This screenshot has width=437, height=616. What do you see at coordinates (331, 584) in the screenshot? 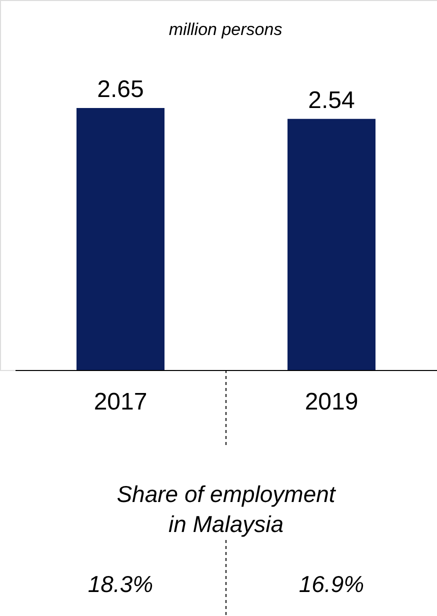
I see `text: 16.9%` at bounding box center [331, 584].